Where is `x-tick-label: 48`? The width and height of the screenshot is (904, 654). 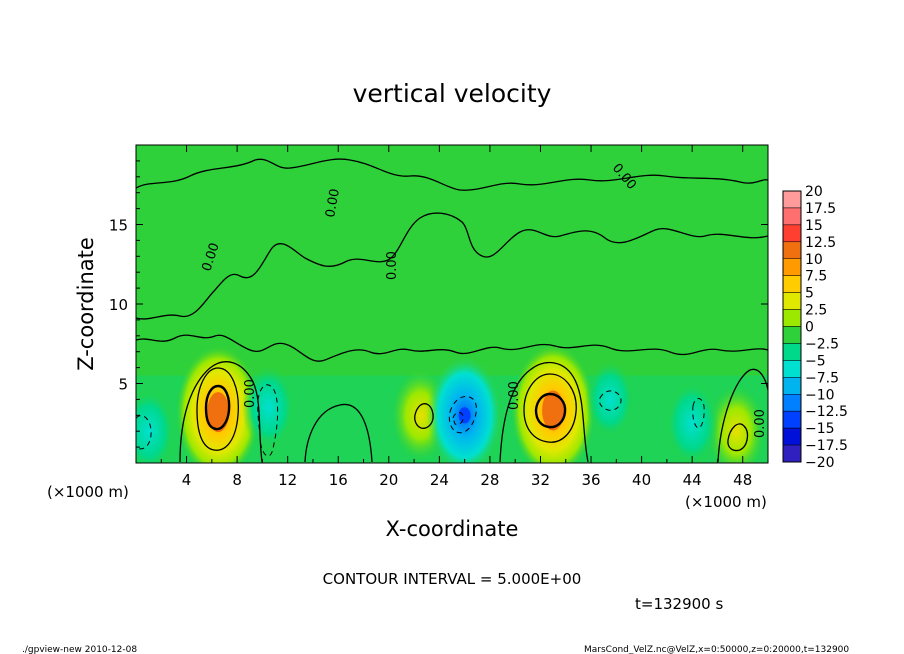 x-tick-label: 48 is located at coordinates (742, 480).